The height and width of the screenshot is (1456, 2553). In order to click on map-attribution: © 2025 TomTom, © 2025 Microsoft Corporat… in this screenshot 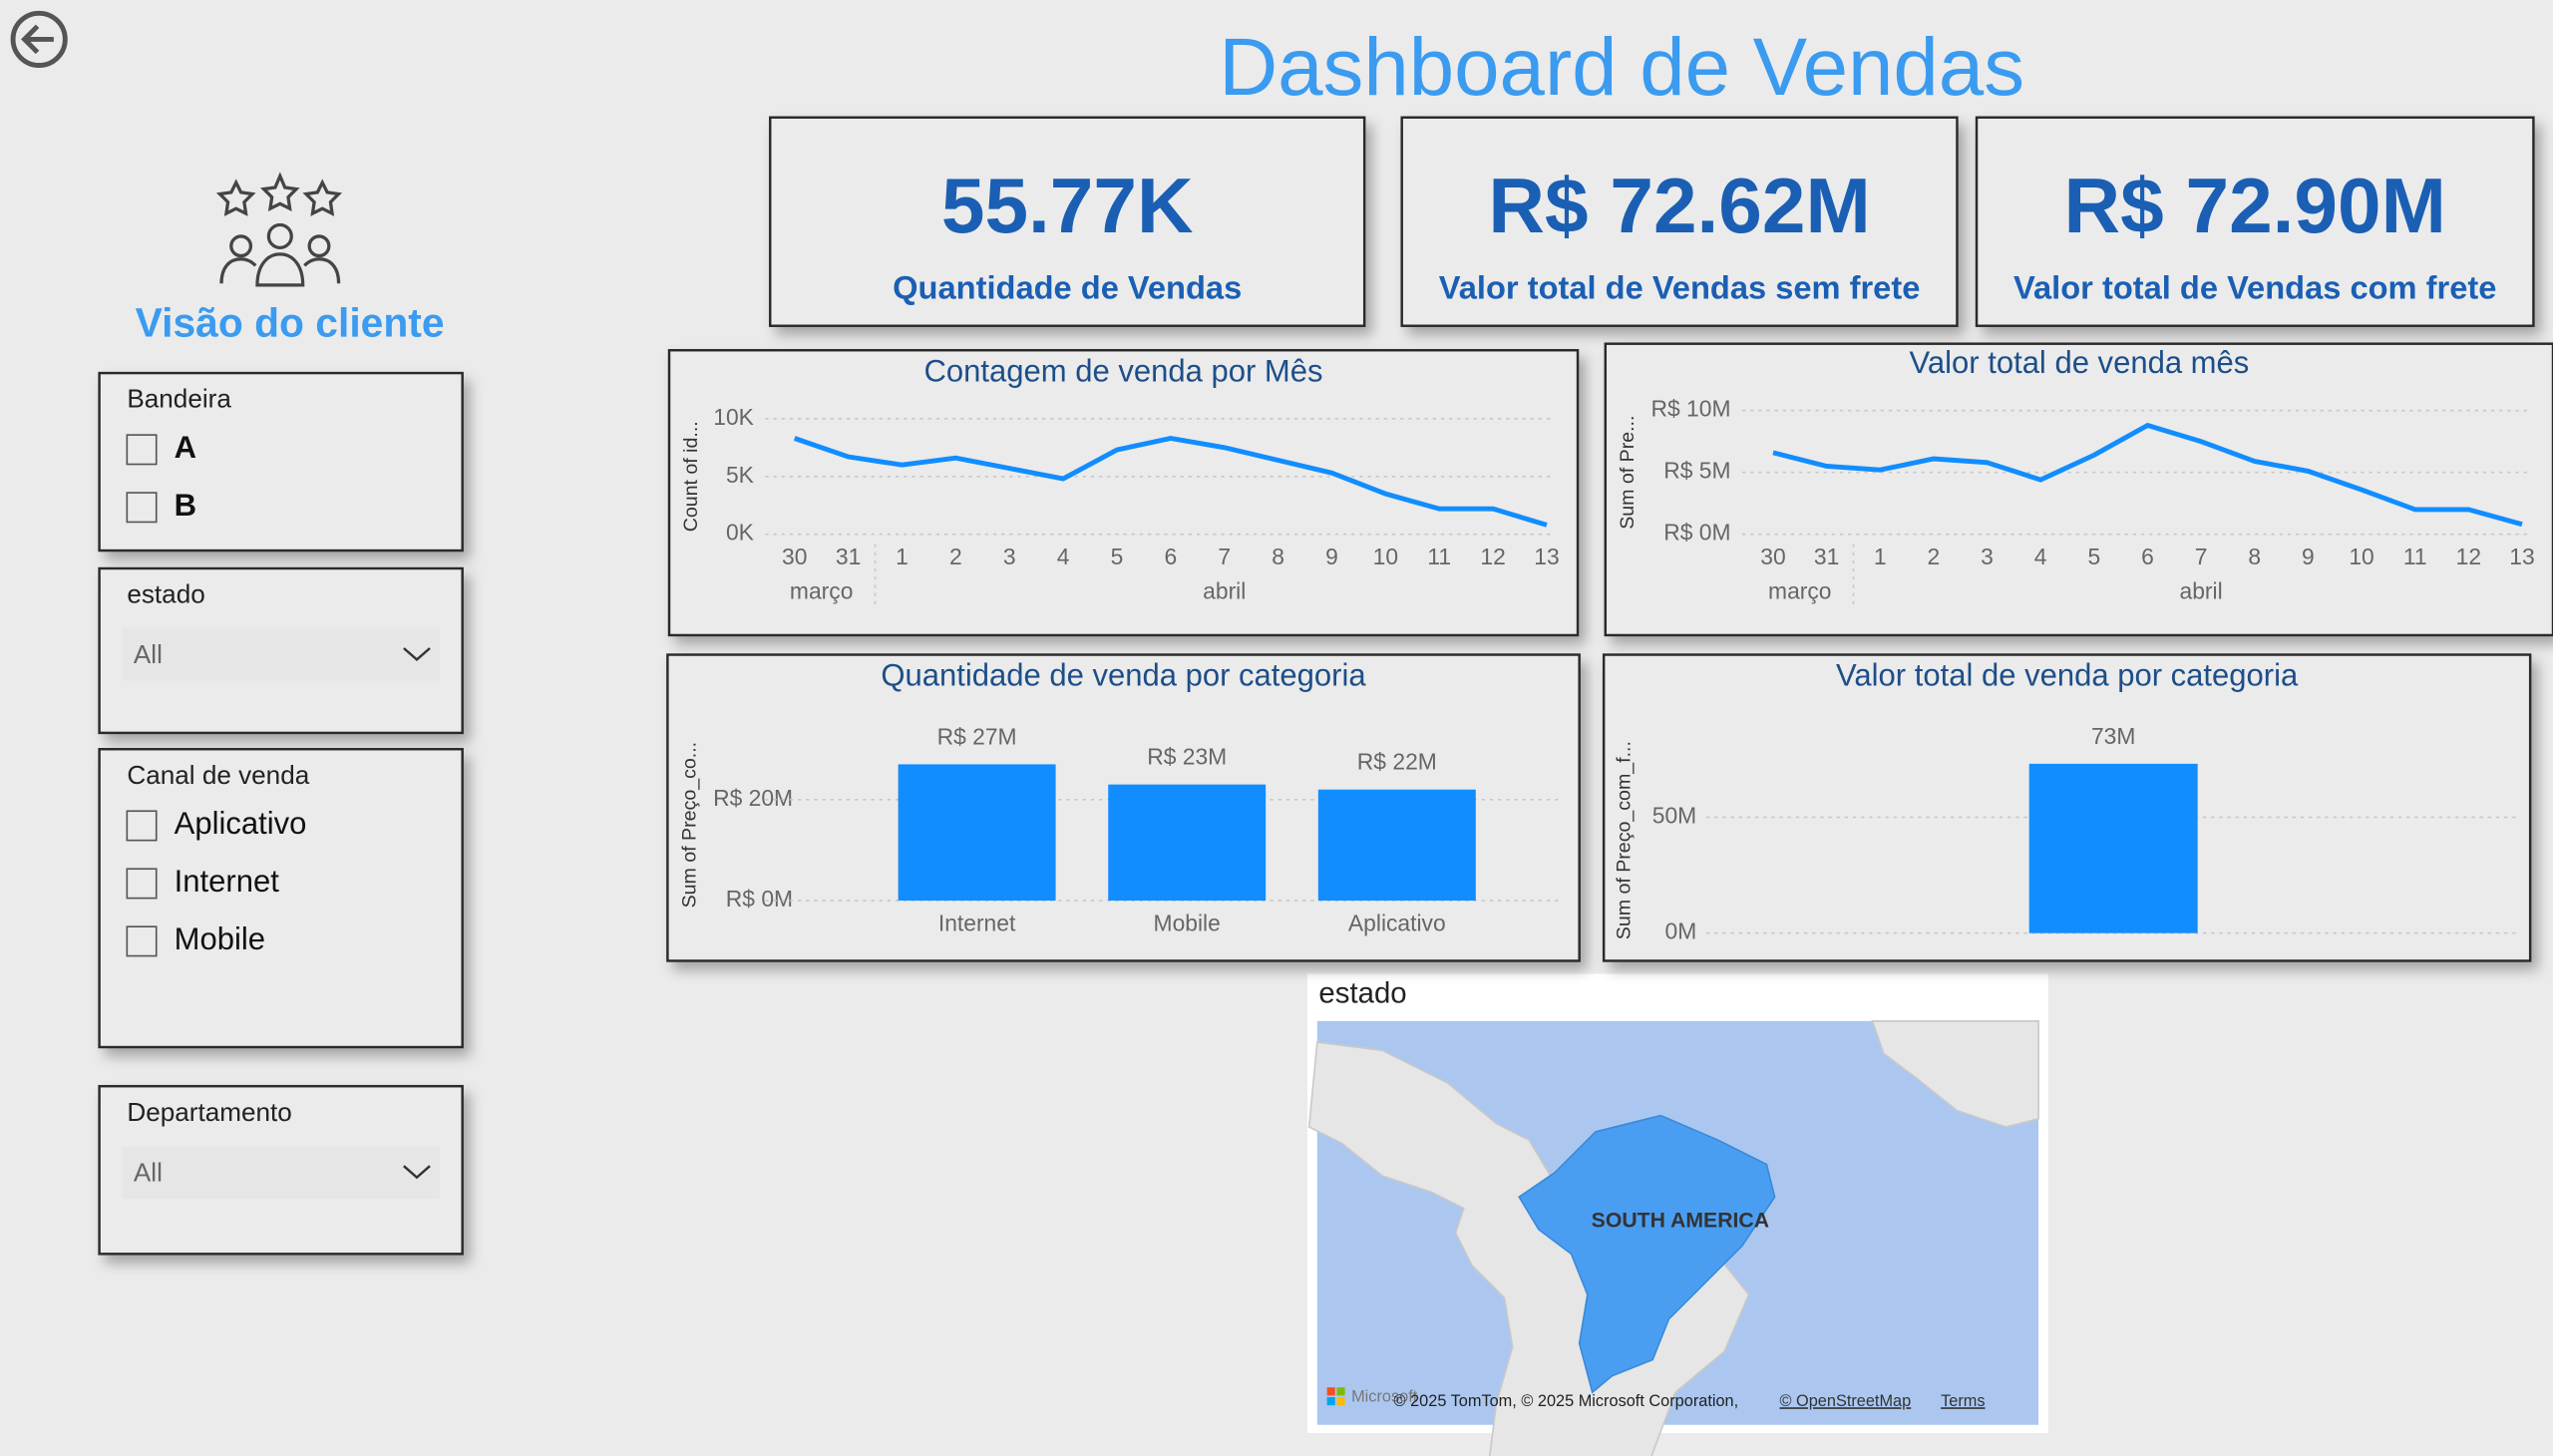, I will do `click(1567, 1401)`.